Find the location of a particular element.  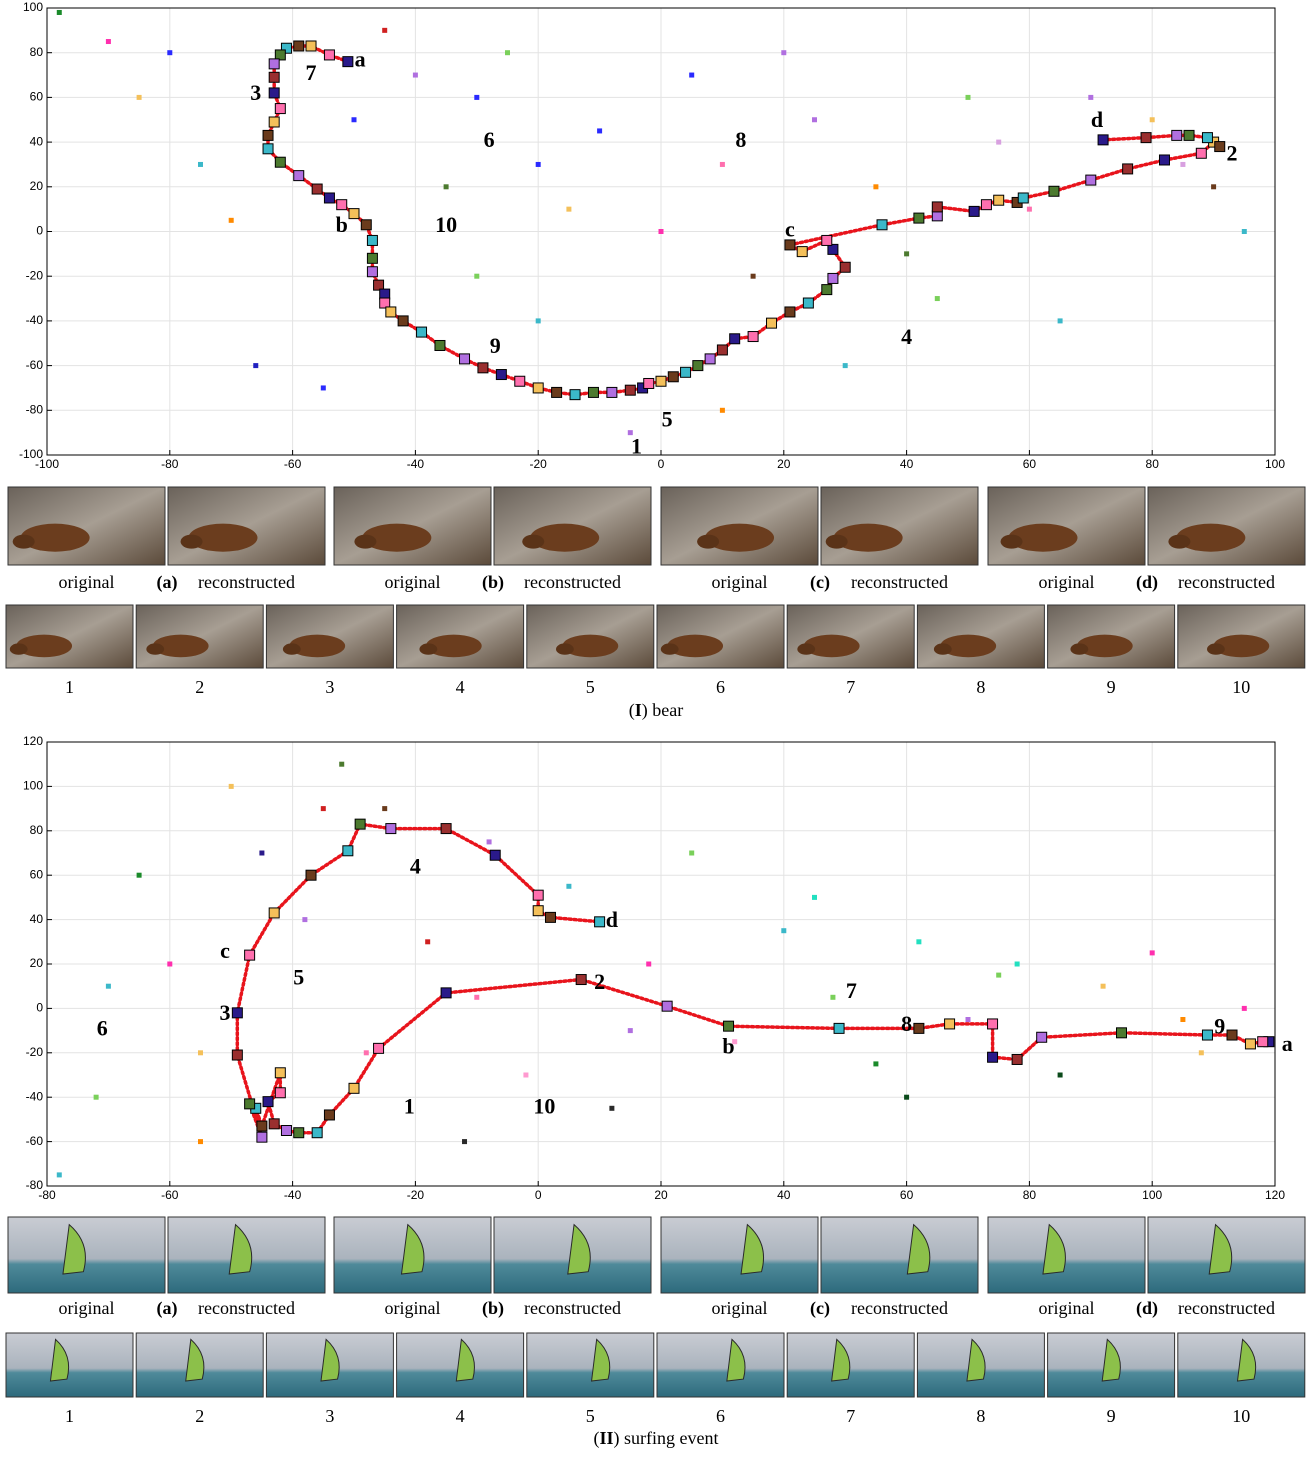

annotation: c is located at coordinates (790, 229).